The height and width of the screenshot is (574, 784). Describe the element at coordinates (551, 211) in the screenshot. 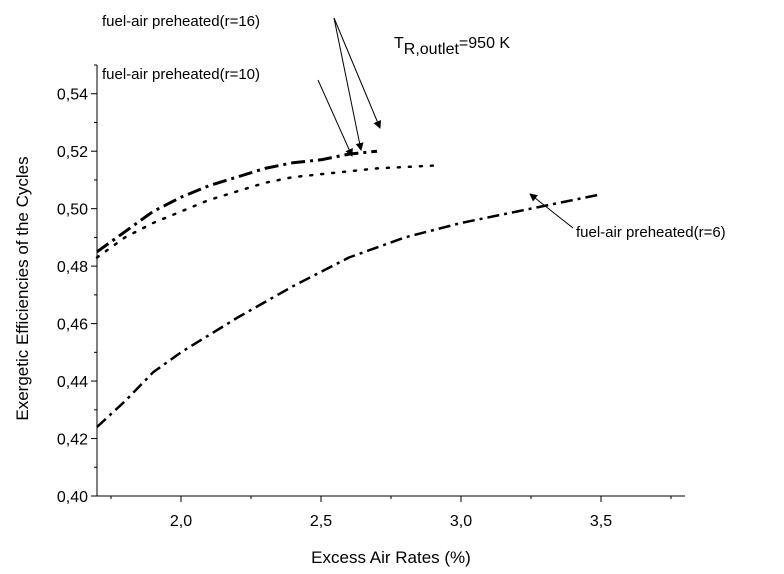

I see `arrow-r6` at that location.